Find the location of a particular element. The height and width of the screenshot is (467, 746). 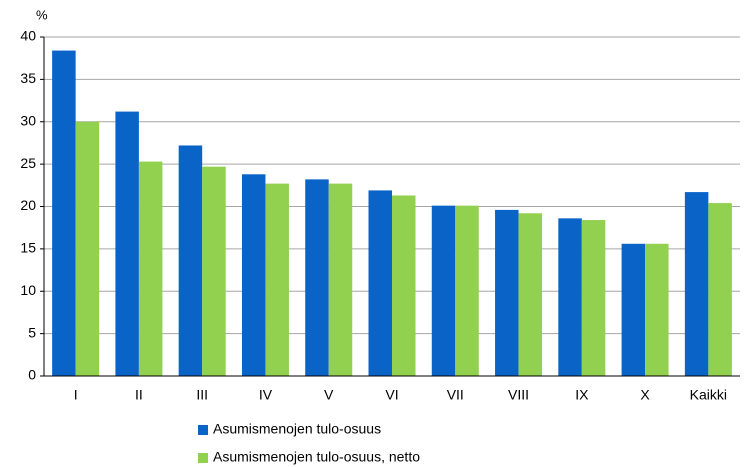

x-tick-label: III is located at coordinates (202, 395).